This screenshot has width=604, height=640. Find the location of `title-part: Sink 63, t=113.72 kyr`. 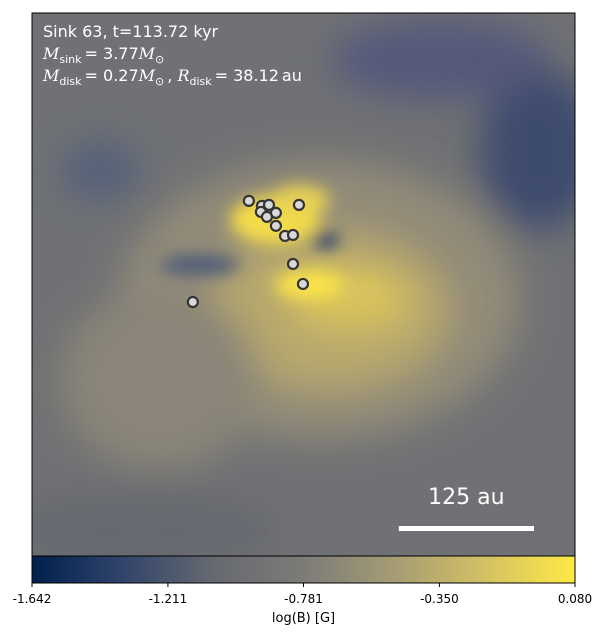

title-part: Sink 63, t=113.72 kyr is located at coordinates (131, 31).